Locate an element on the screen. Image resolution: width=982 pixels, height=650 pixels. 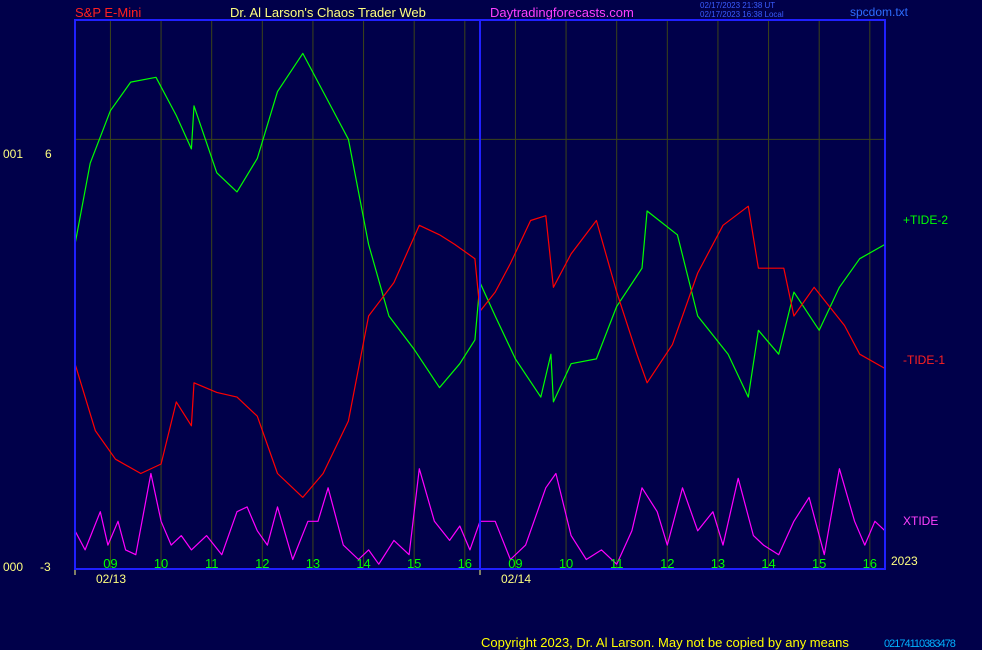
series-label-tide2: +TIDE-2 is located at coordinates (926, 220).